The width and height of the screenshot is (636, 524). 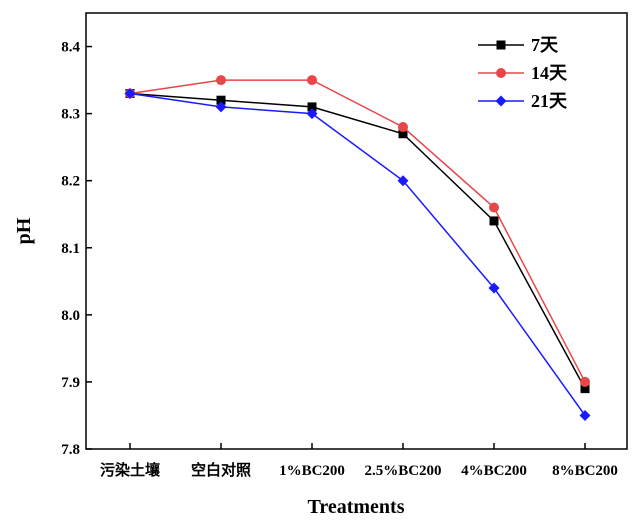 What do you see at coordinates (545, 45) in the screenshot?
I see `legend-label: 7天` at bounding box center [545, 45].